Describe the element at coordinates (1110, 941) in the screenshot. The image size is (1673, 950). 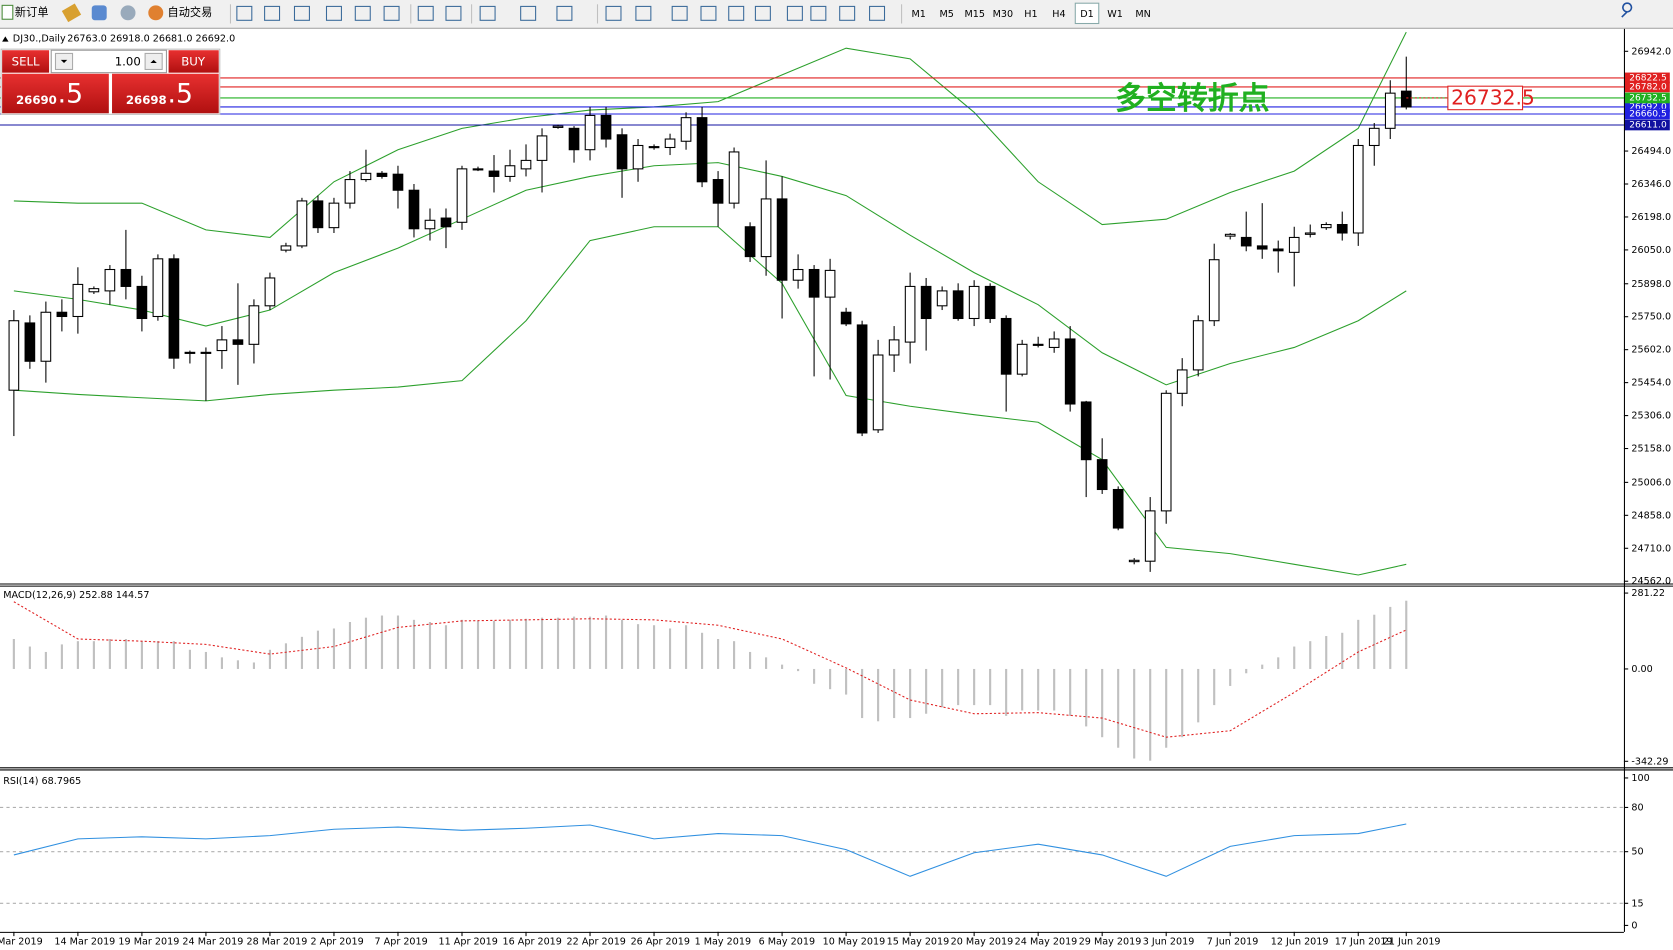
I see `time-label: 29 May 2019` at that location.